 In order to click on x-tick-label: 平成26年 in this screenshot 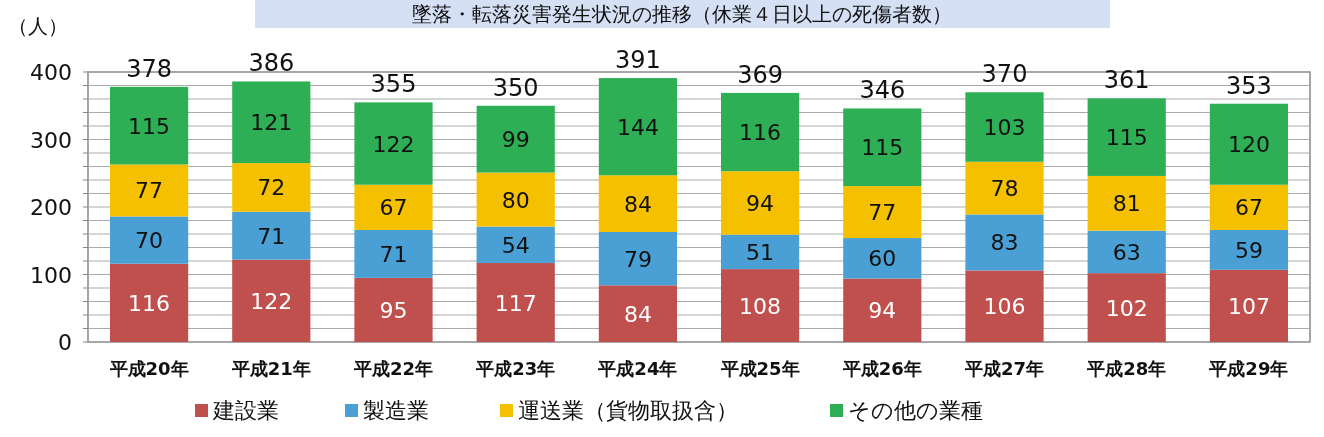, I will do `click(881, 368)`.